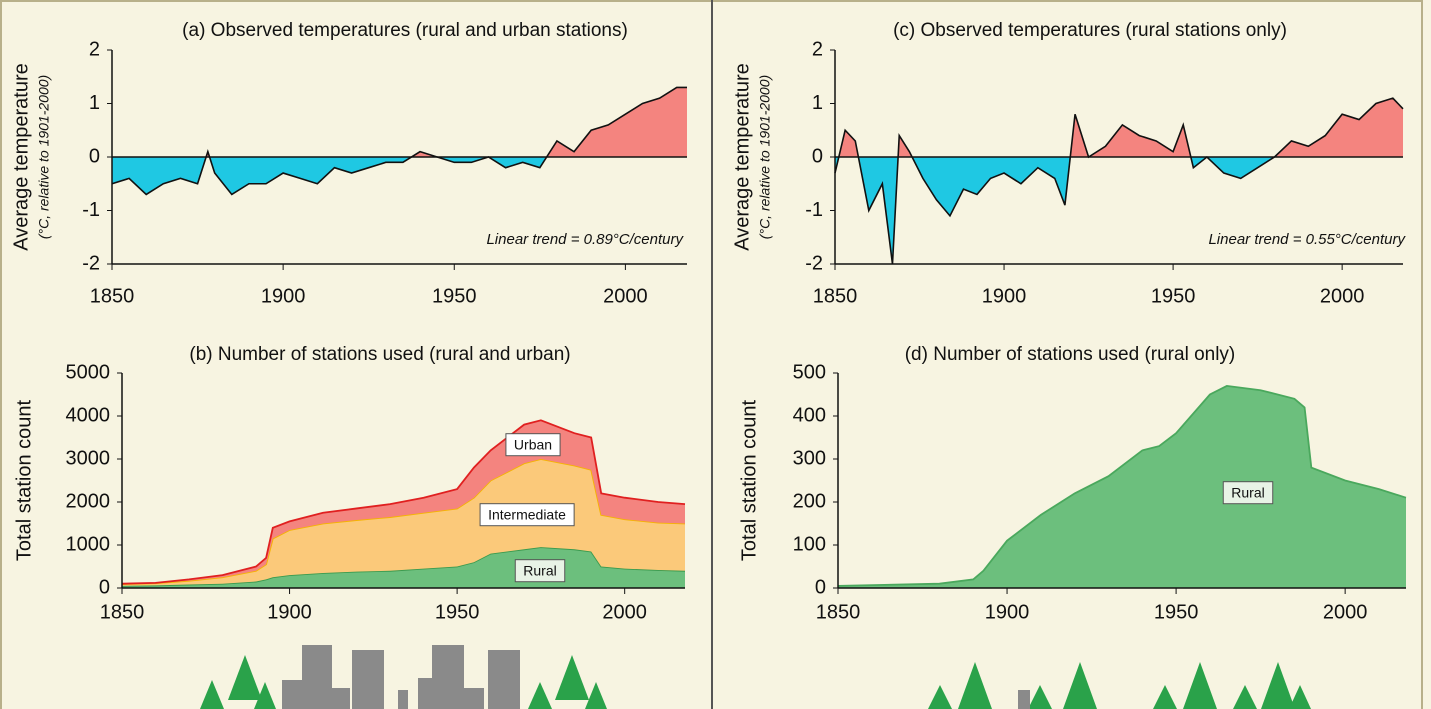 The image size is (1431, 709). I want to click on decoration, so click(755, 677).